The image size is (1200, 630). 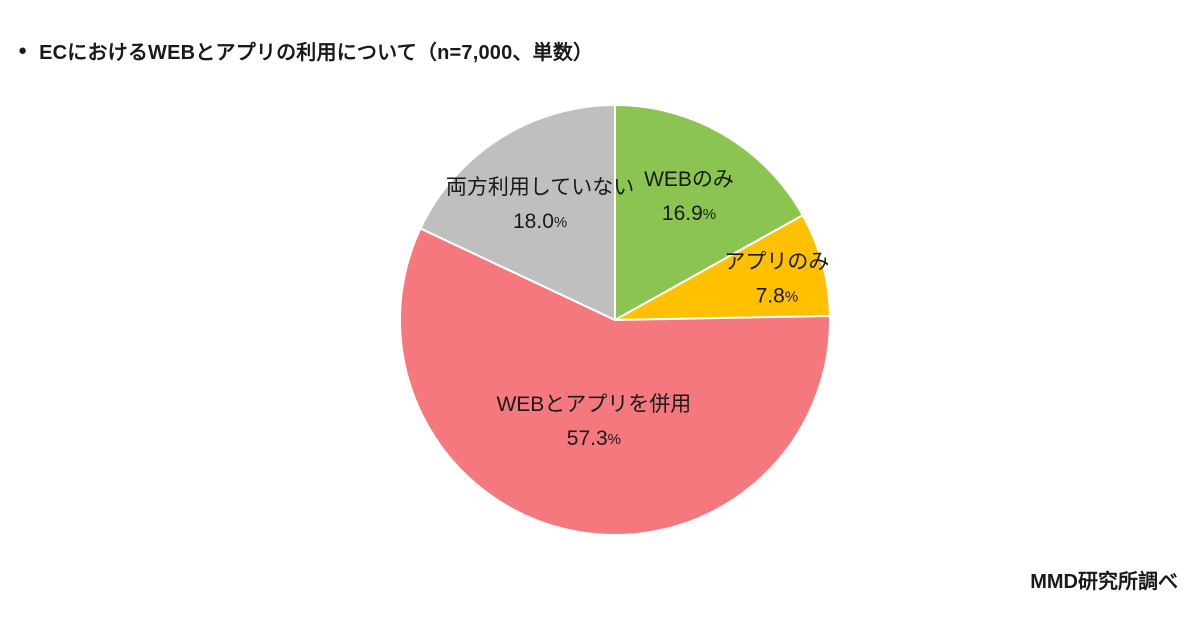 I want to click on slice-value-1: 7.8%, so click(x=777, y=295).